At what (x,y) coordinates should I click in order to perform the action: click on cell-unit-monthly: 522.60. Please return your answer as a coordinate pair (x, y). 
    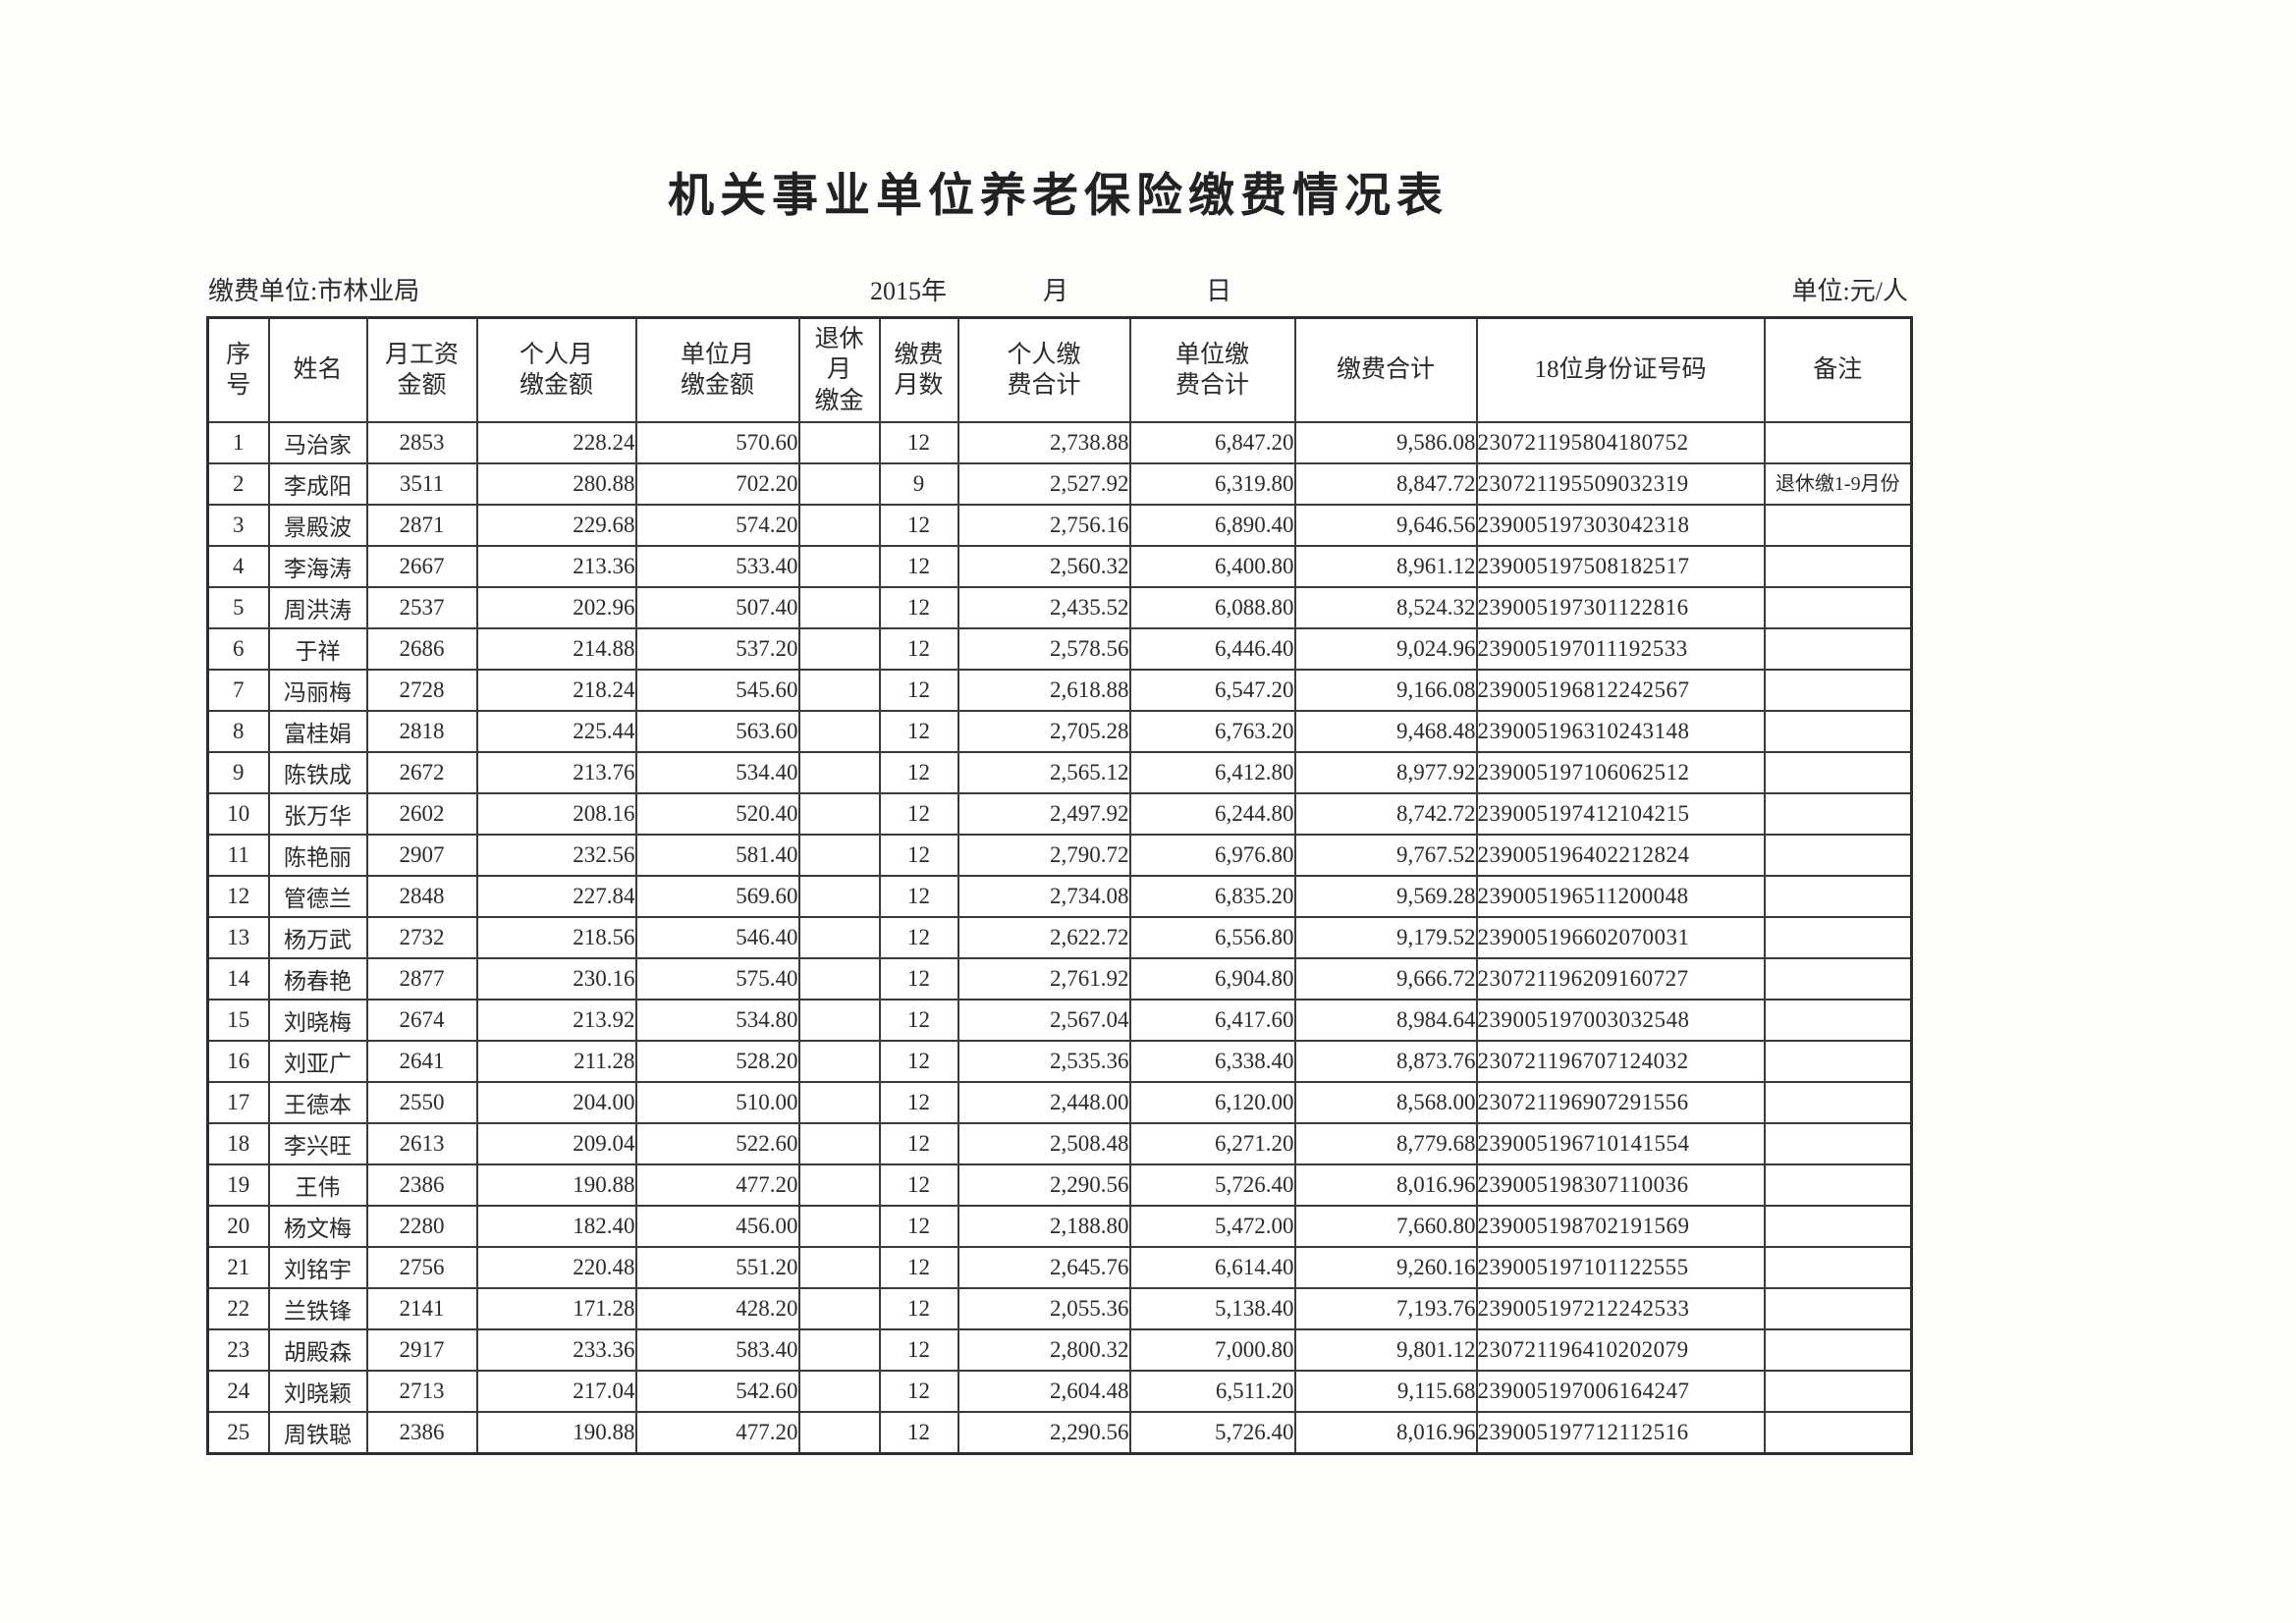
    Looking at the image, I should click on (717, 1143).